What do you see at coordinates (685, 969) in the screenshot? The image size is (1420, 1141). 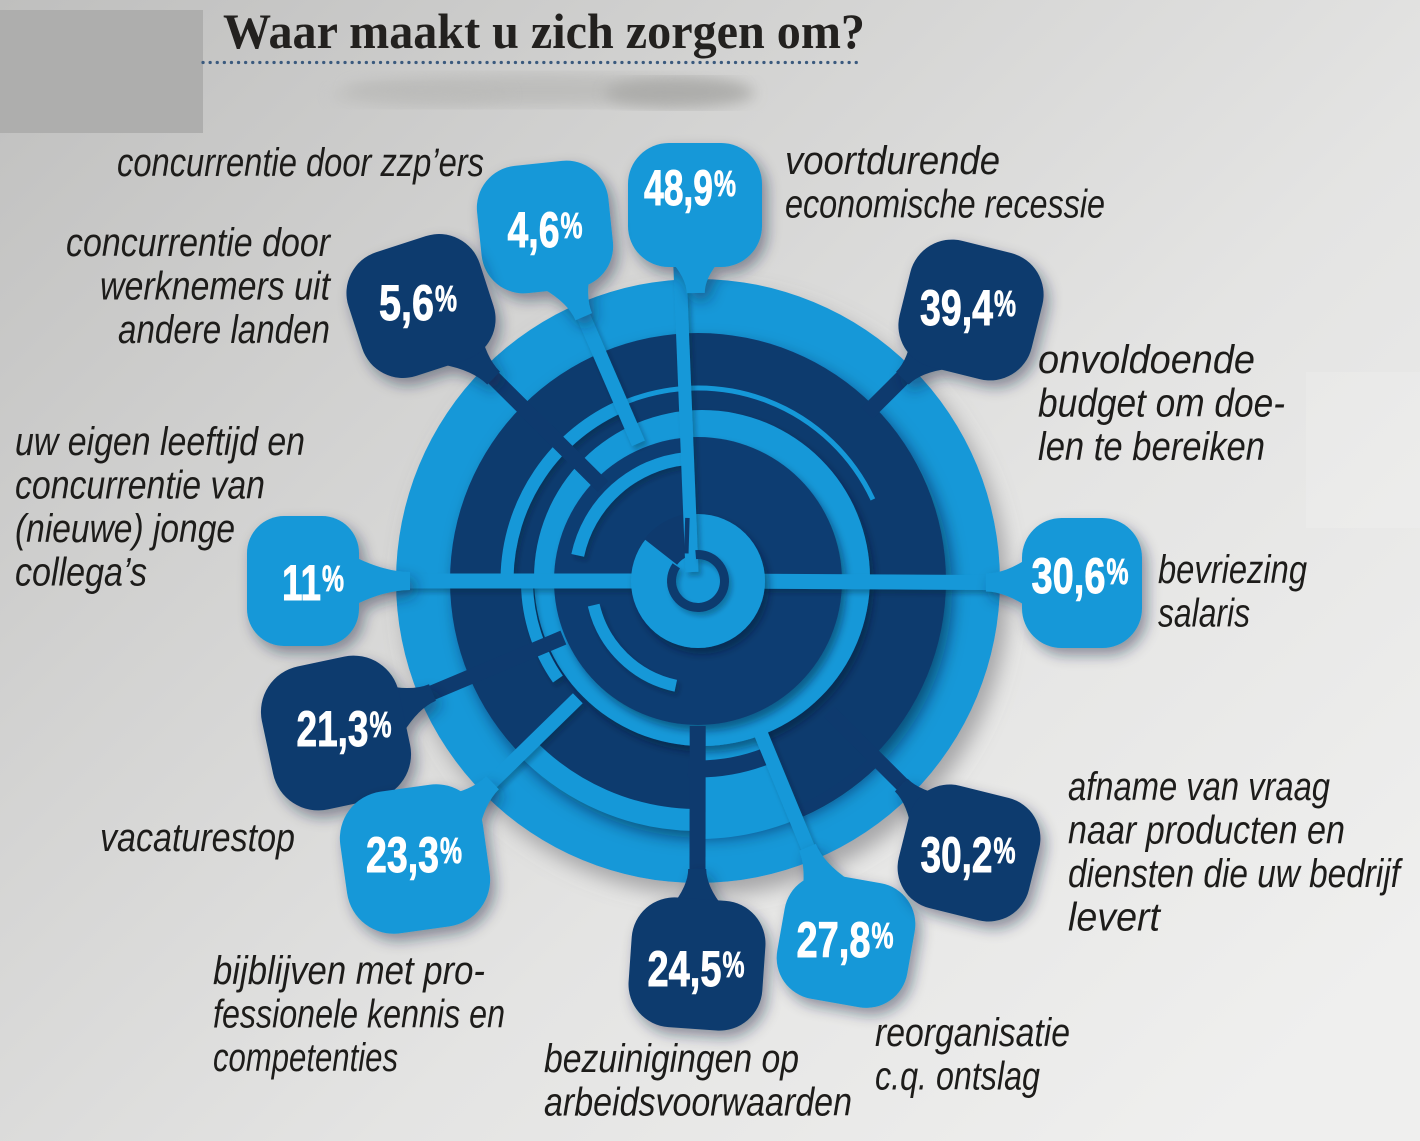 I see `svg-text: 24,5` at bounding box center [685, 969].